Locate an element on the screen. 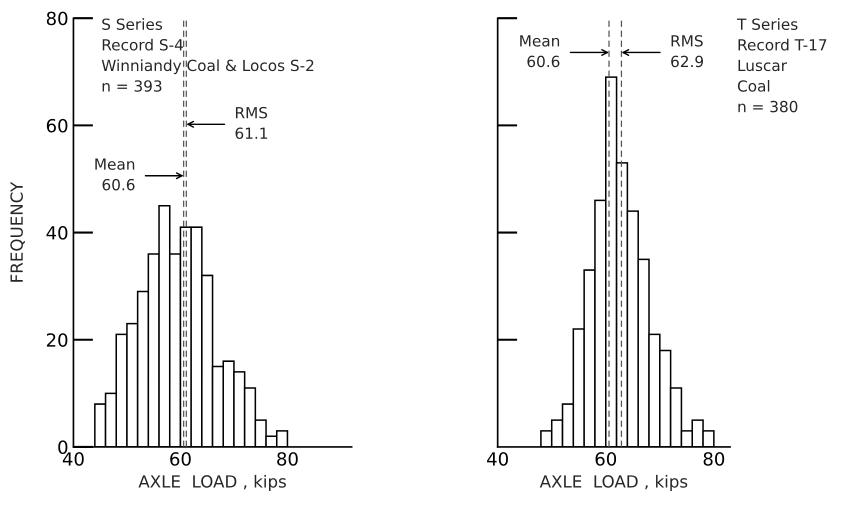 This screenshot has width=864, height=505. y-tick-label: 0 is located at coordinates (63, 447).